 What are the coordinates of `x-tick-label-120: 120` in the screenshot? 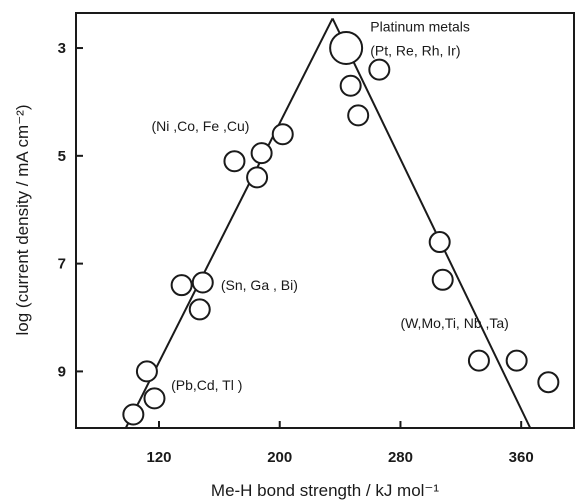 It's located at (158, 457).